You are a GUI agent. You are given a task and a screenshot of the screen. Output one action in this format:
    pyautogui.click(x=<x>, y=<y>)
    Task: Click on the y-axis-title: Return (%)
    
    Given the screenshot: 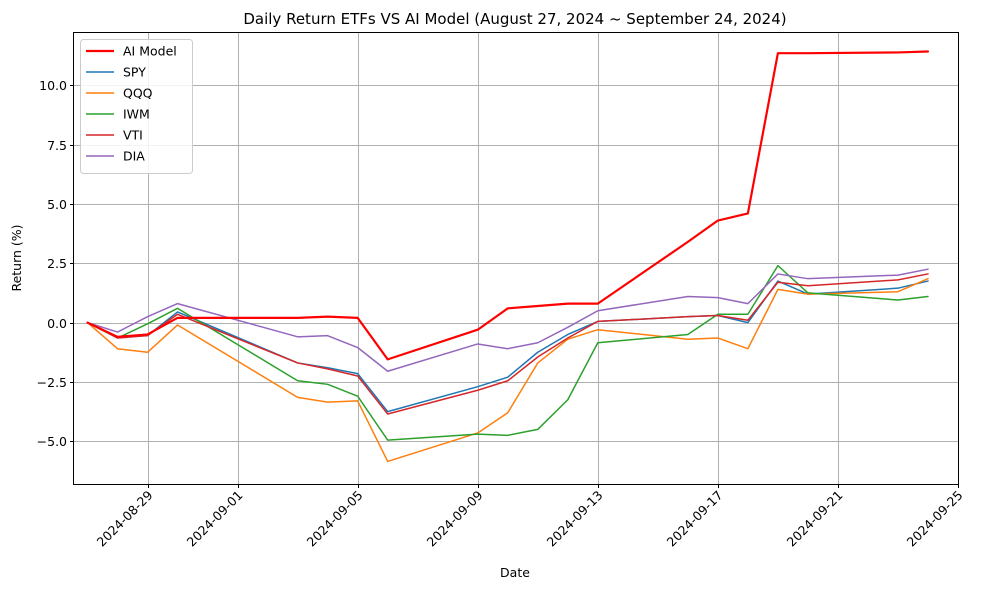 What is the action you would take?
    pyautogui.click(x=16, y=257)
    